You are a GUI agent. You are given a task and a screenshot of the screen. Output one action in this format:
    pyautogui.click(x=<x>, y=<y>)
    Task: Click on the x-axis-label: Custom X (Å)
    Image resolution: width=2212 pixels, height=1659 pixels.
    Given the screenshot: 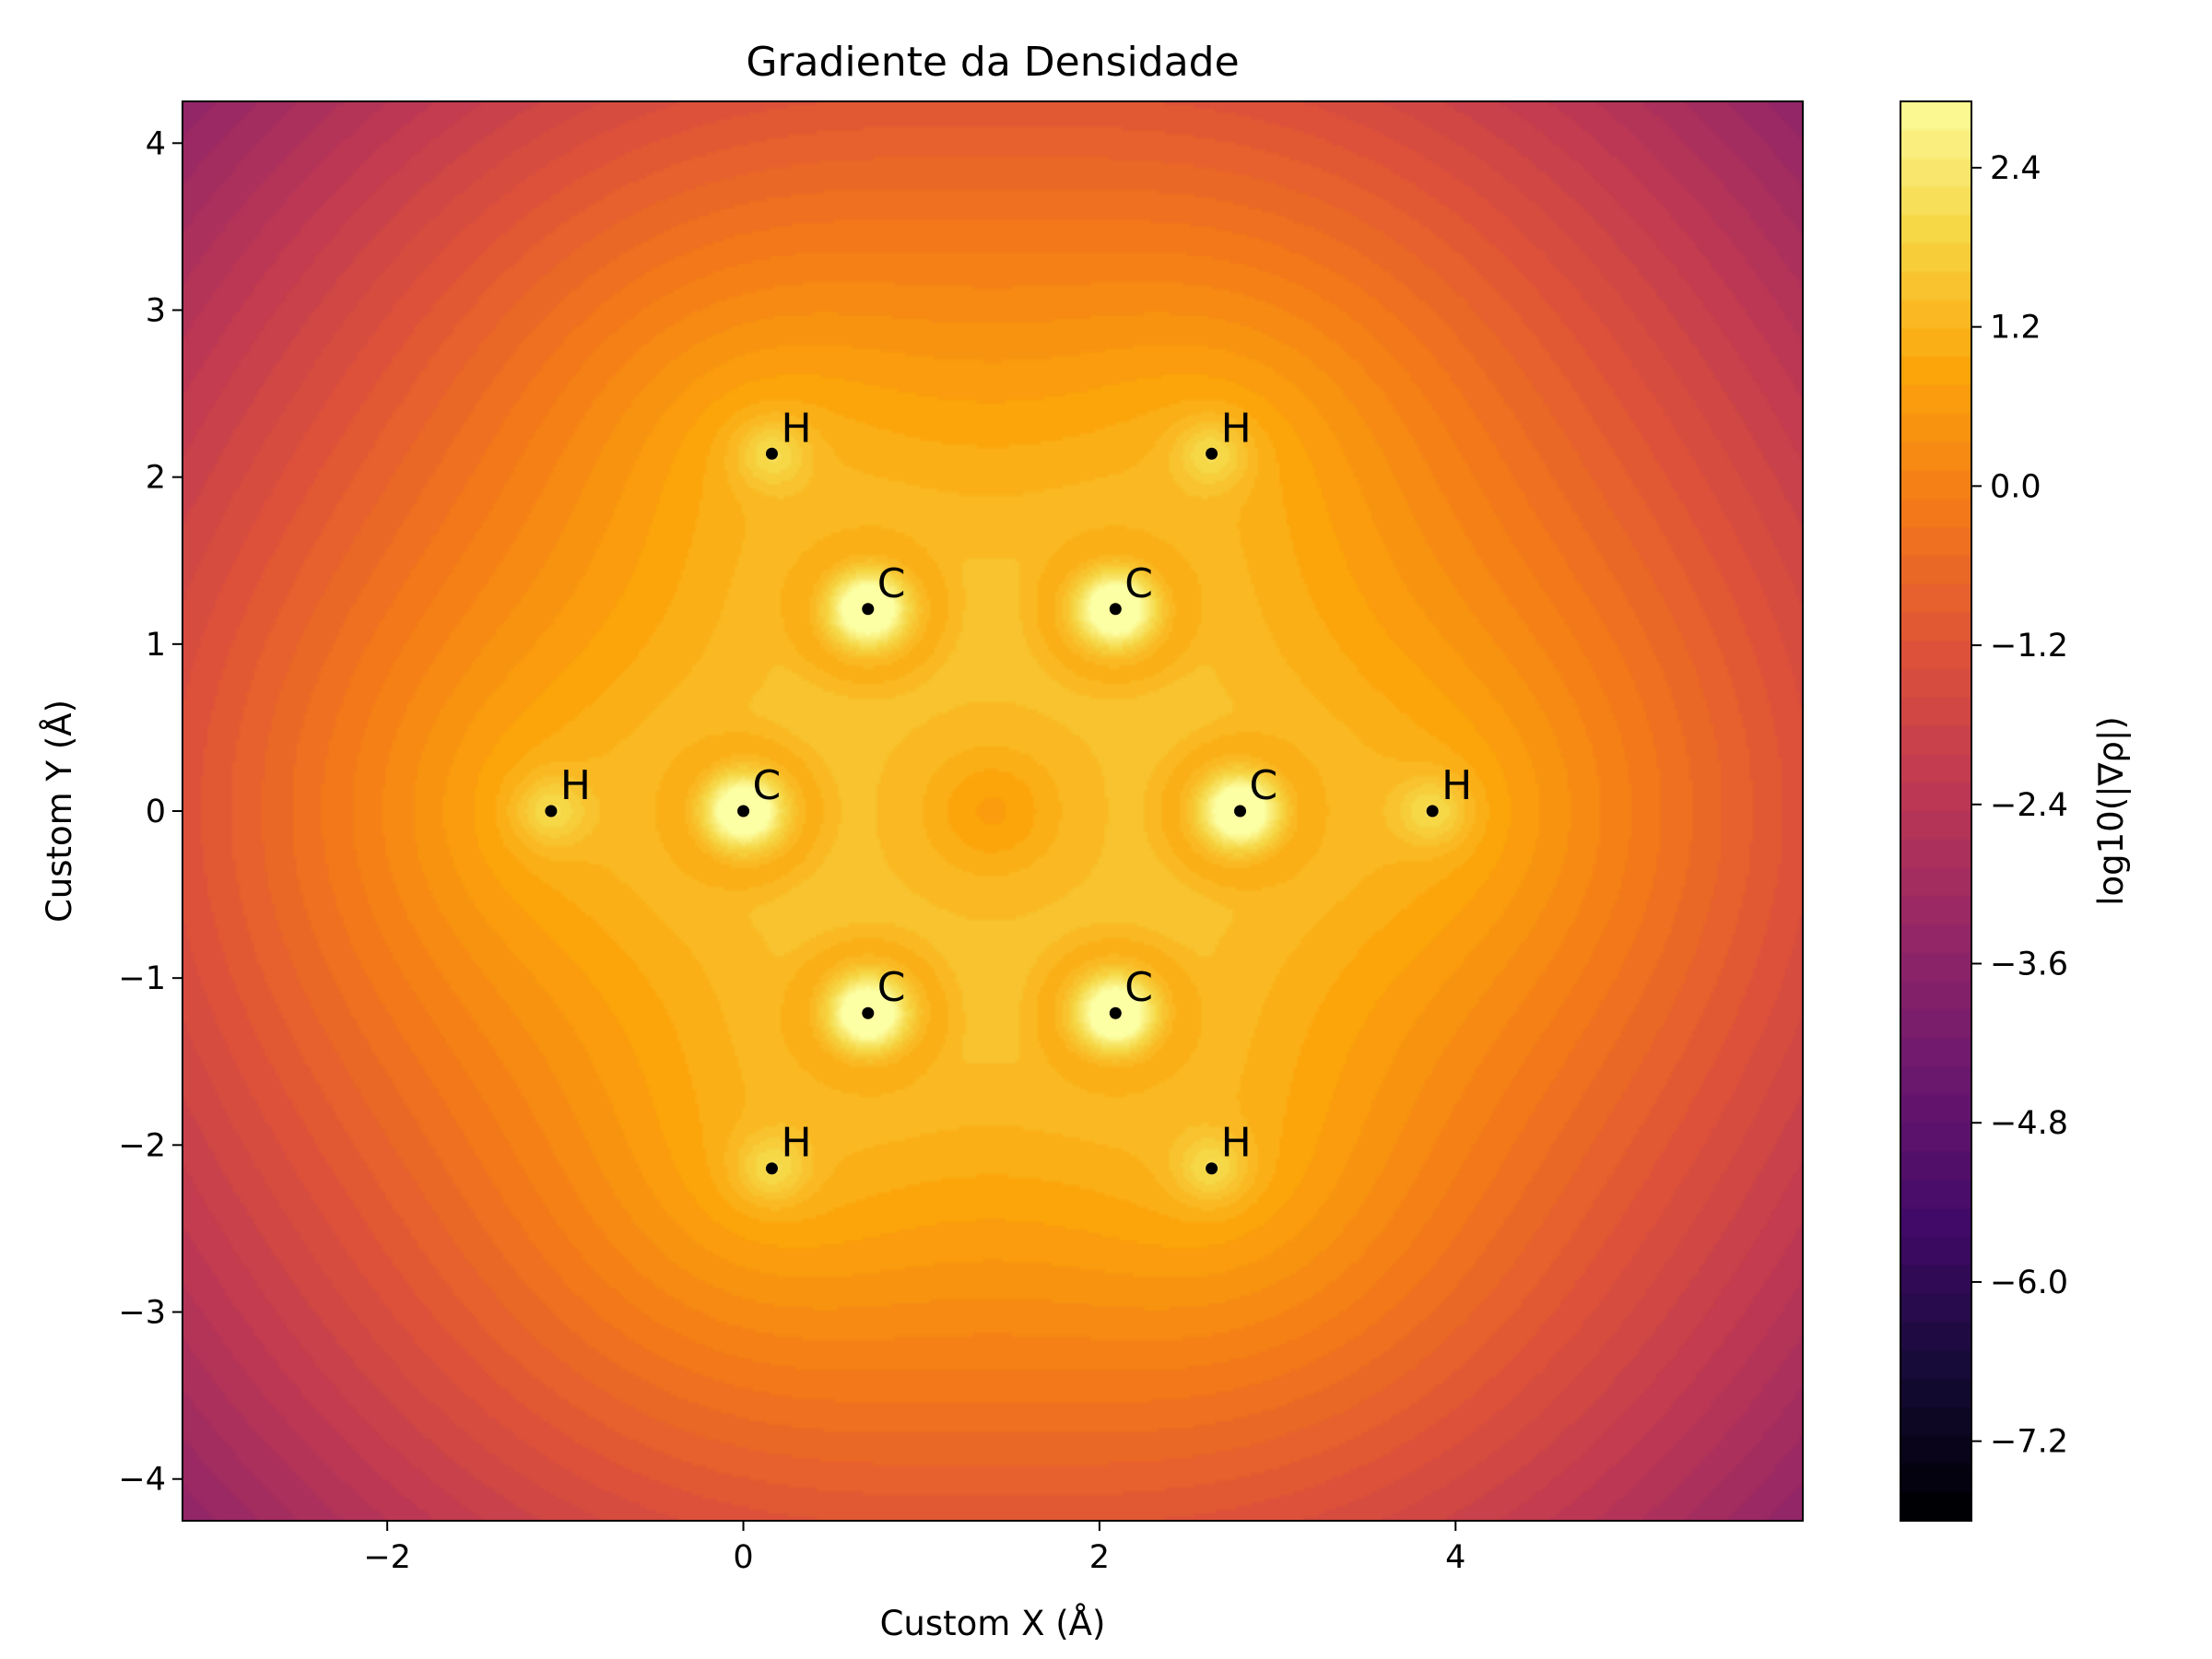 What is the action you would take?
    pyautogui.click(x=993, y=1623)
    